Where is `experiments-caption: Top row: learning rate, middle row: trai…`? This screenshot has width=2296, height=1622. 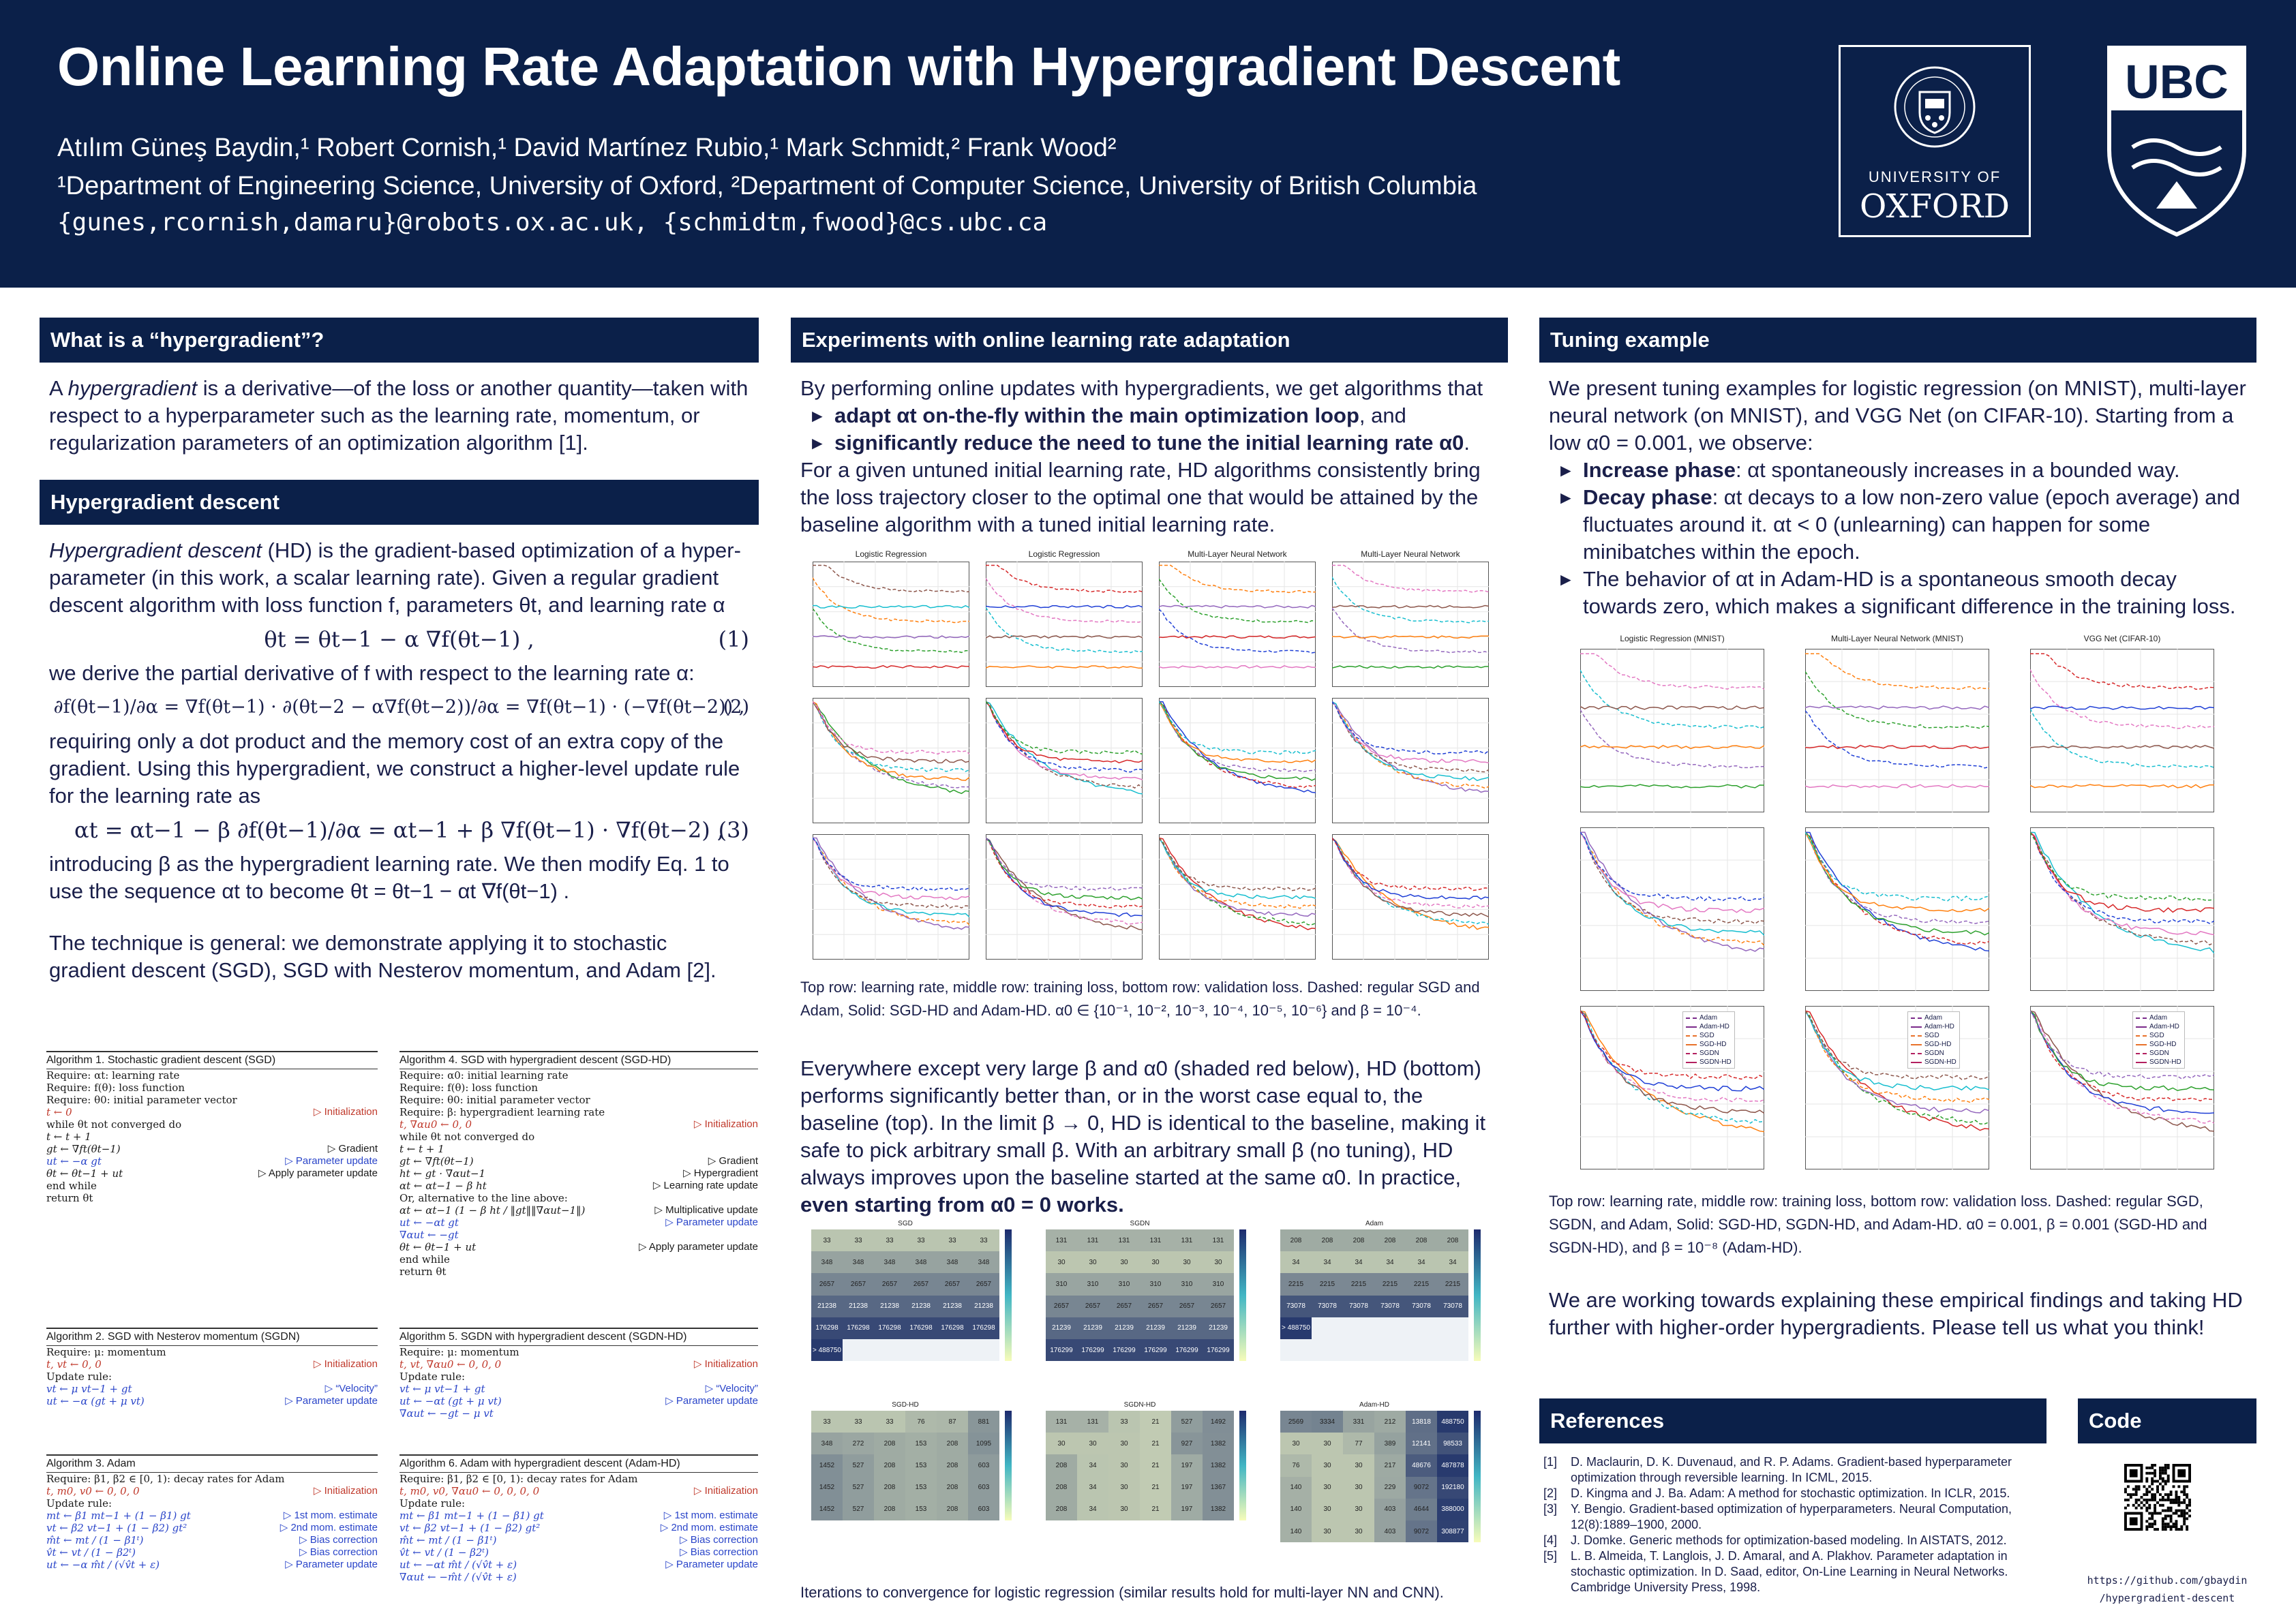
experiments-caption: Top row: learning rate, middle row: trai… is located at coordinates (1140, 999).